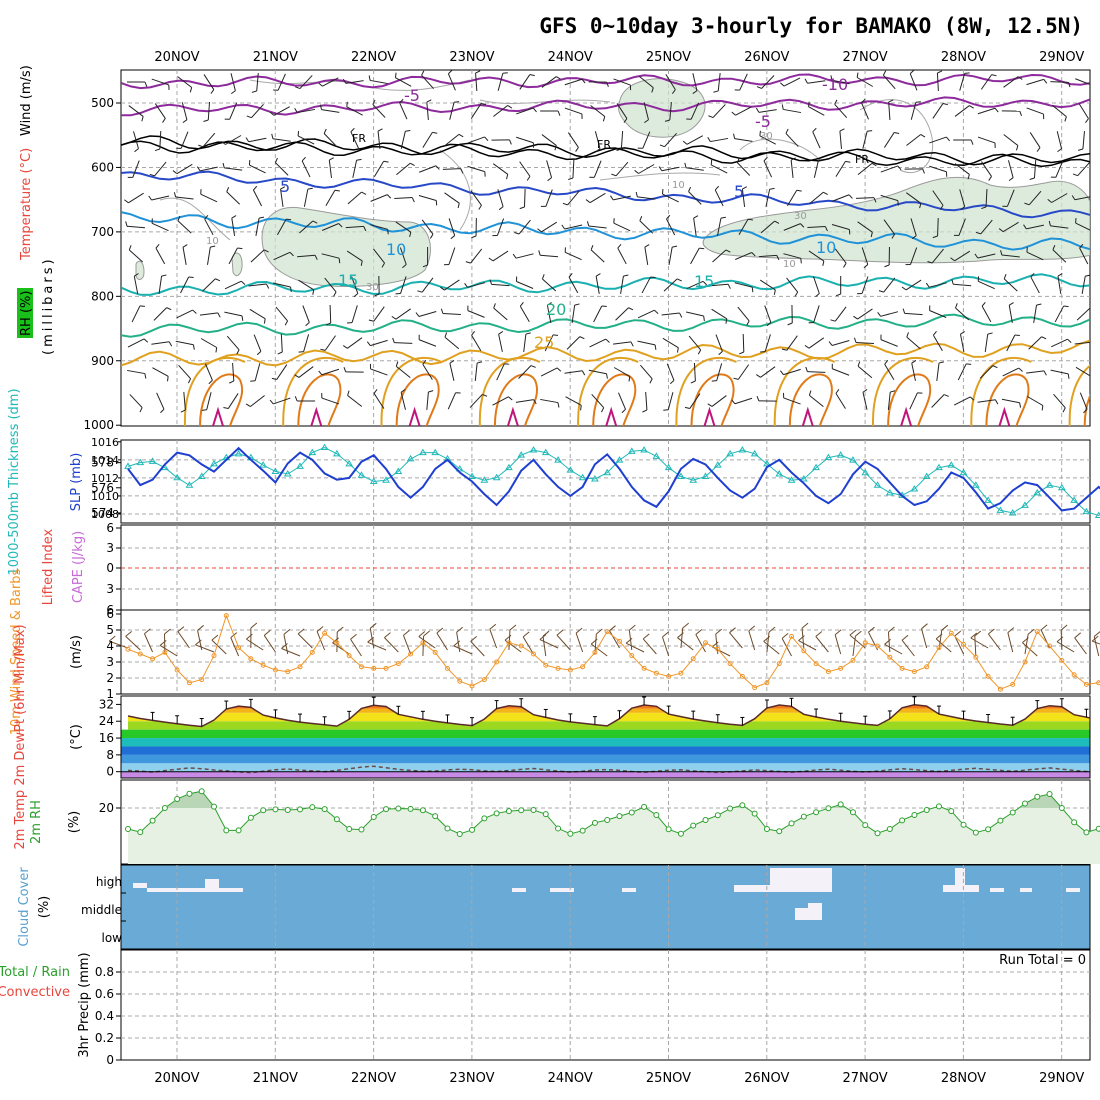 The image size is (1100, 1100). What do you see at coordinates (605, 759) in the screenshot?
I see `temp-band` at bounding box center [605, 759].